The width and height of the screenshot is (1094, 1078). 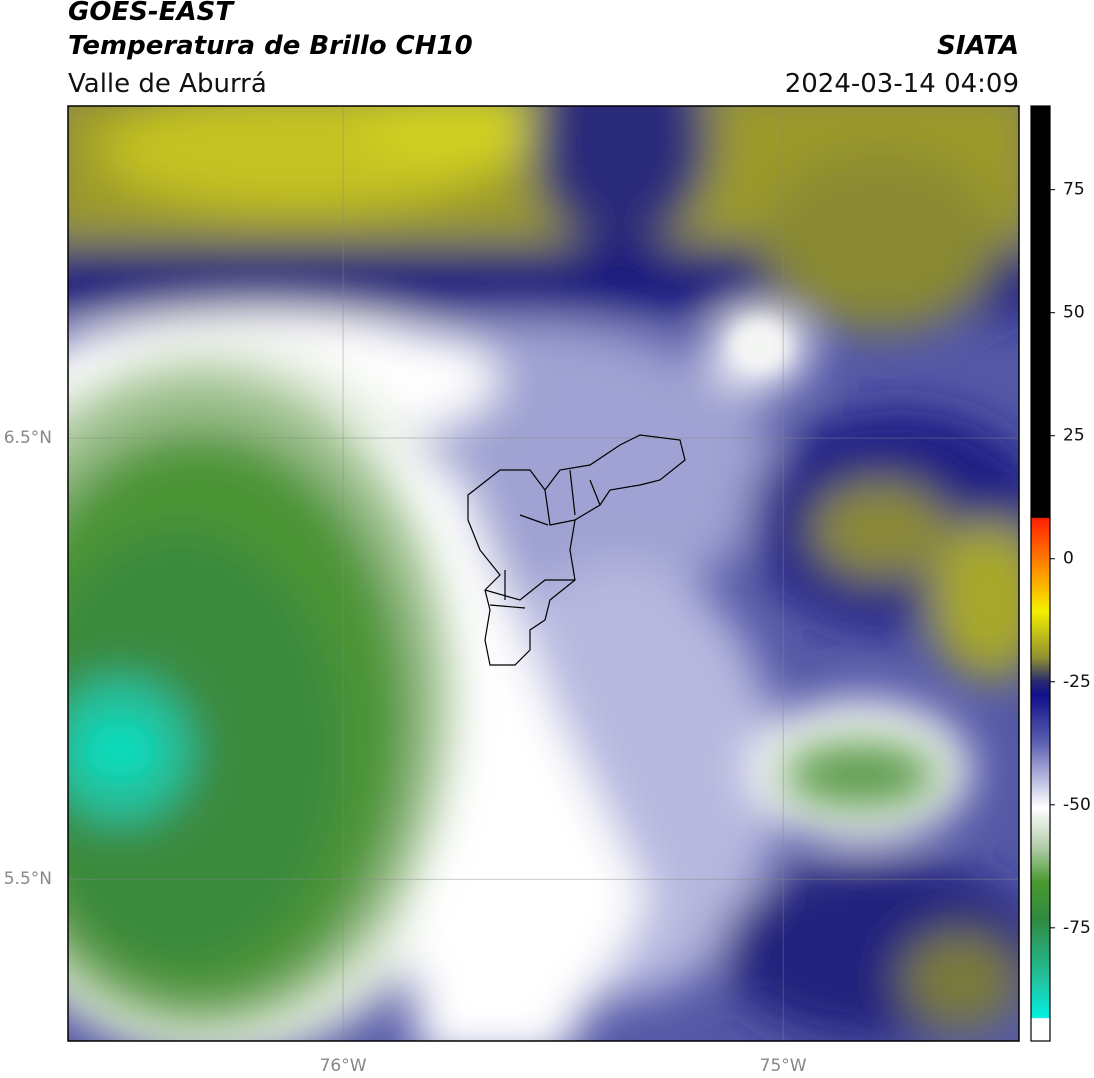 What do you see at coordinates (270, 46) in the screenshot?
I see `subtitle: Temperatura de Brillo CH10` at bounding box center [270, 46].